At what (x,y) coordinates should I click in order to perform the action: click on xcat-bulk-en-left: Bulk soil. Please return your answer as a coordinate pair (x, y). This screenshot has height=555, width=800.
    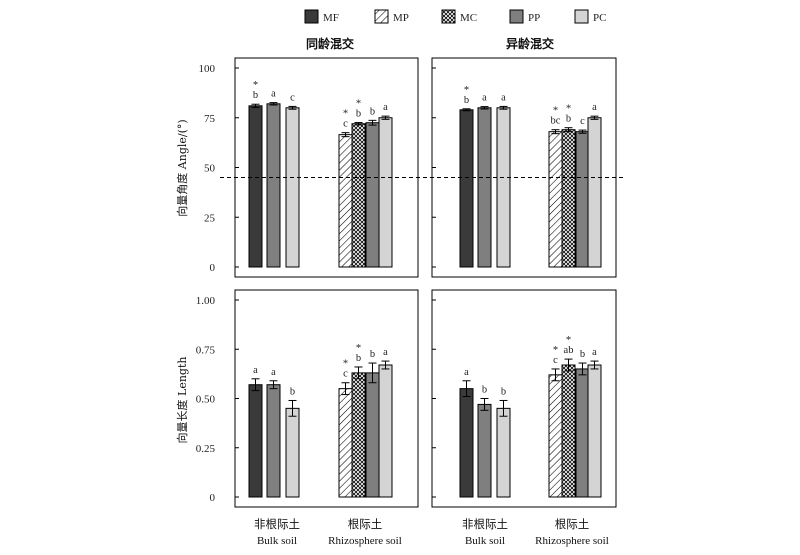
    Looking at the image, I should click on (277, 541).